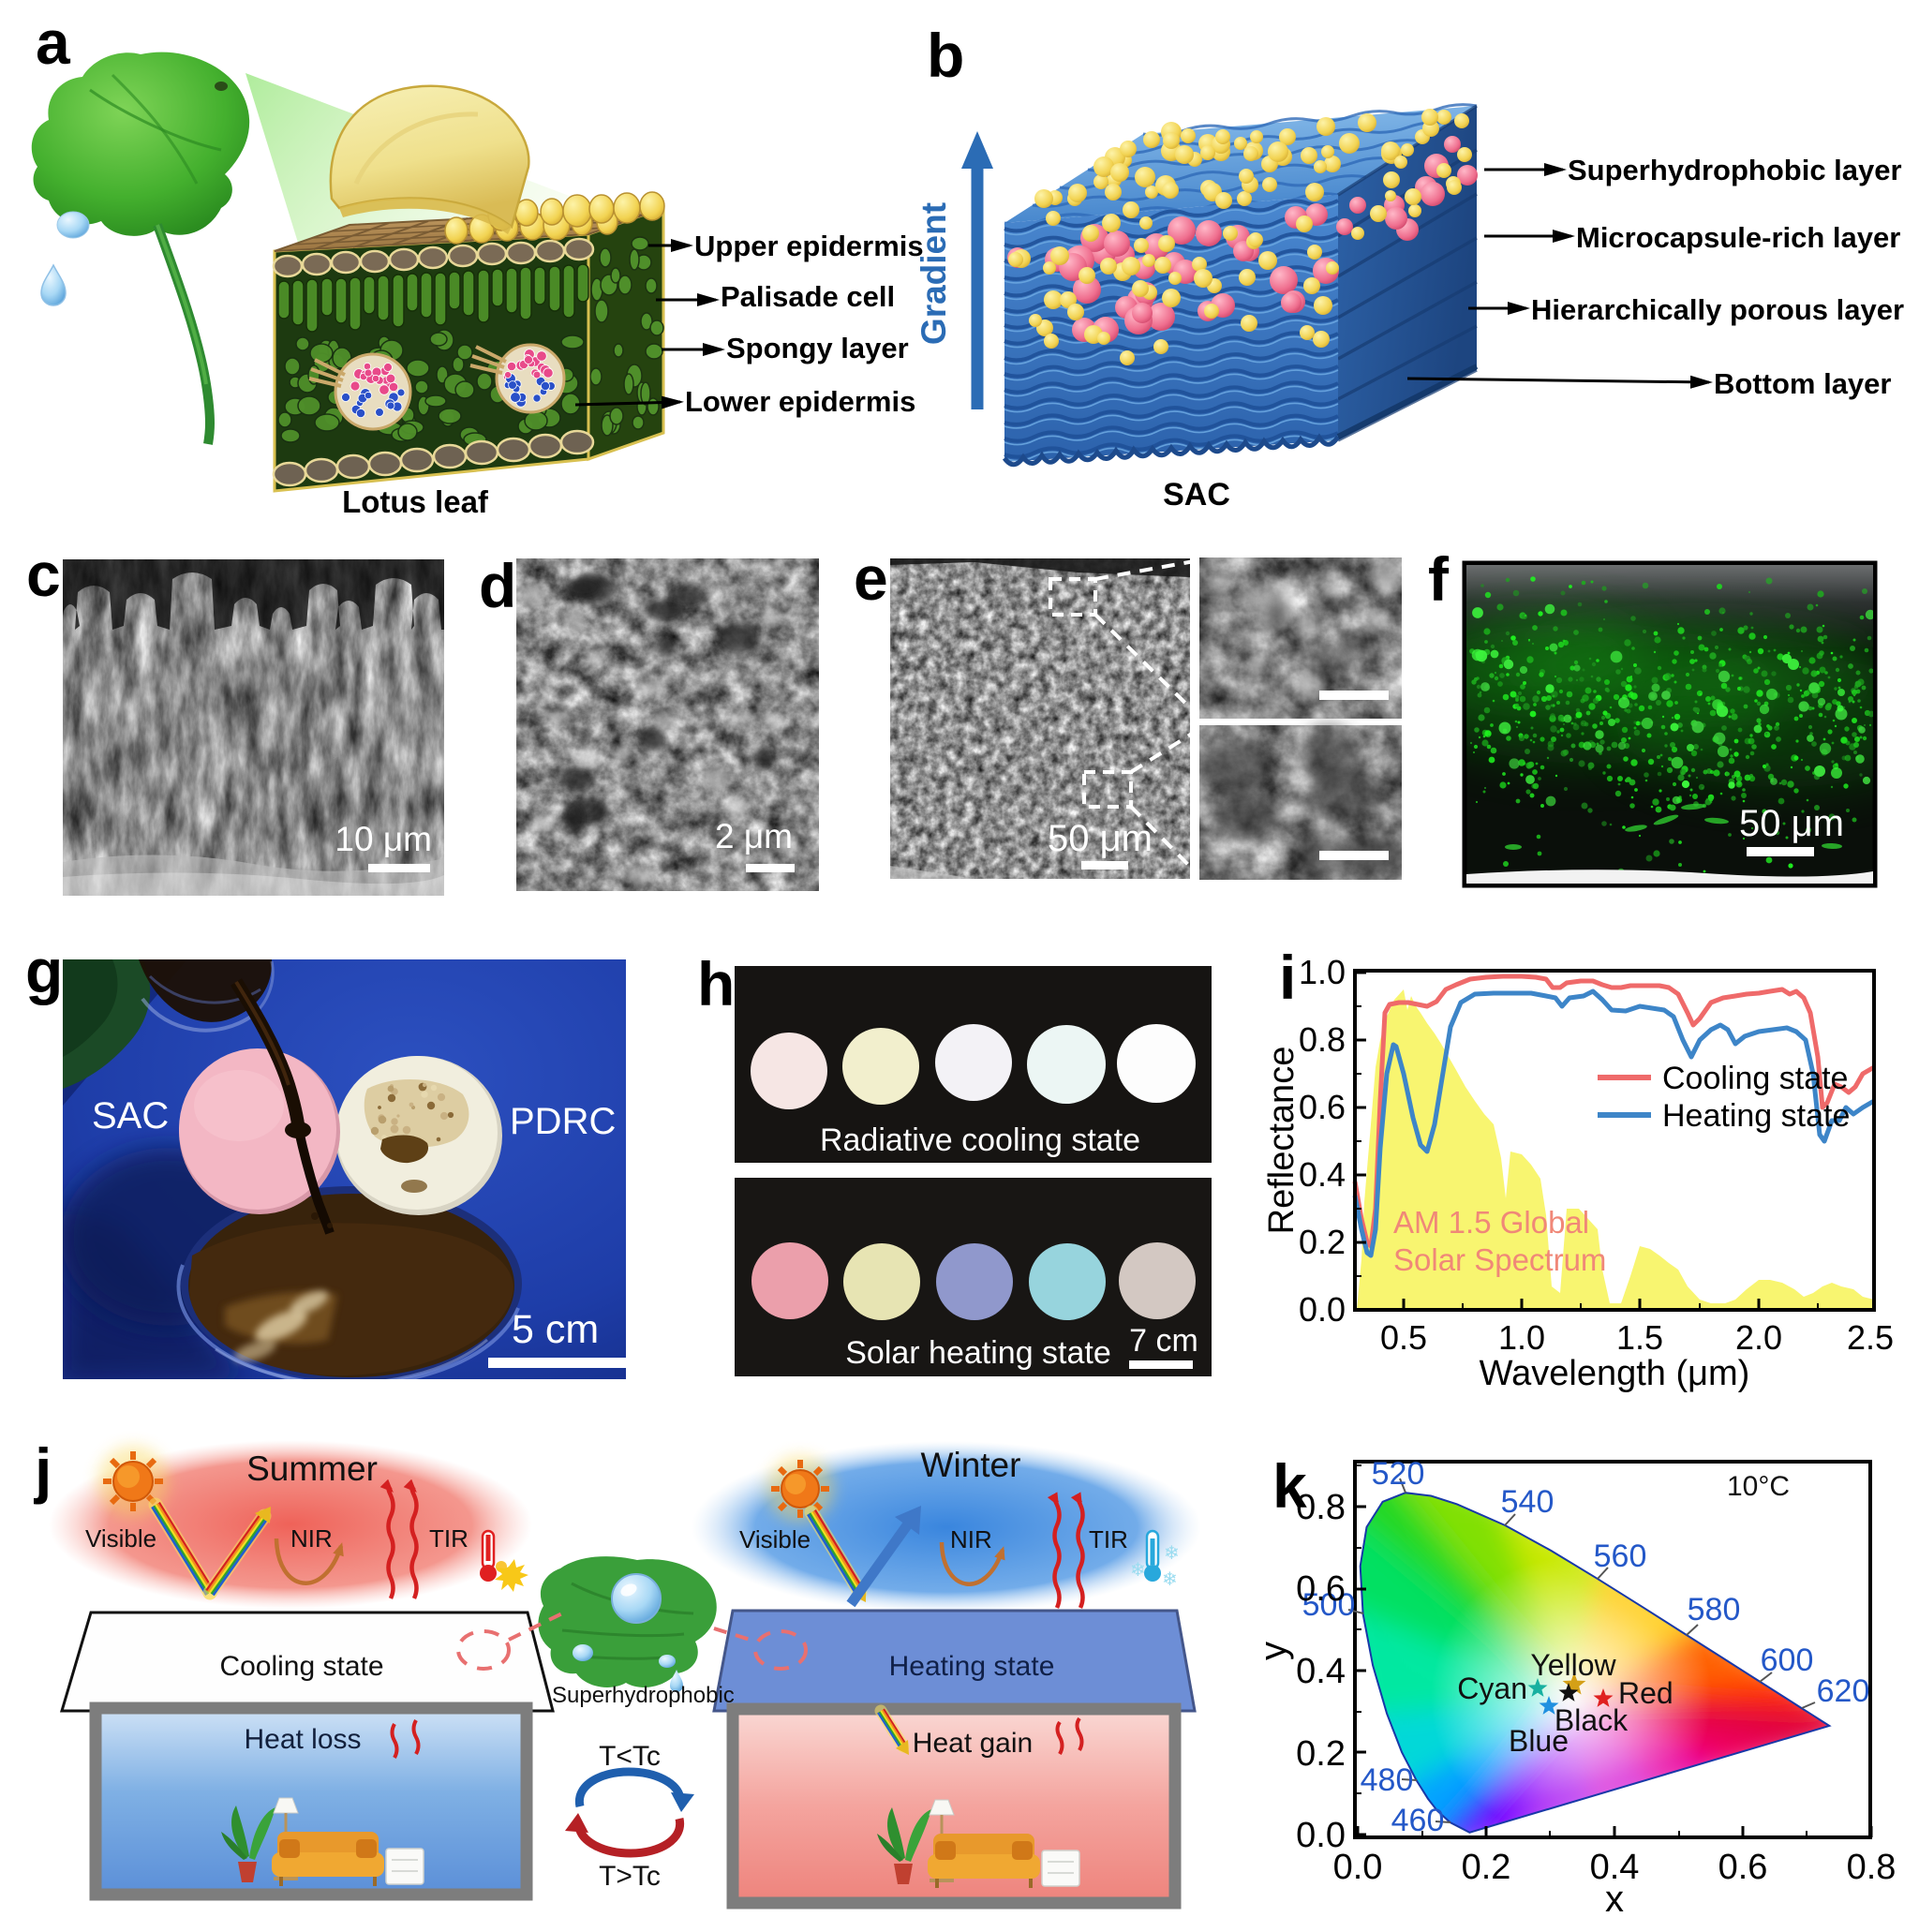  I want to click on svg-text: 7 cm, so click(1163, 1341).